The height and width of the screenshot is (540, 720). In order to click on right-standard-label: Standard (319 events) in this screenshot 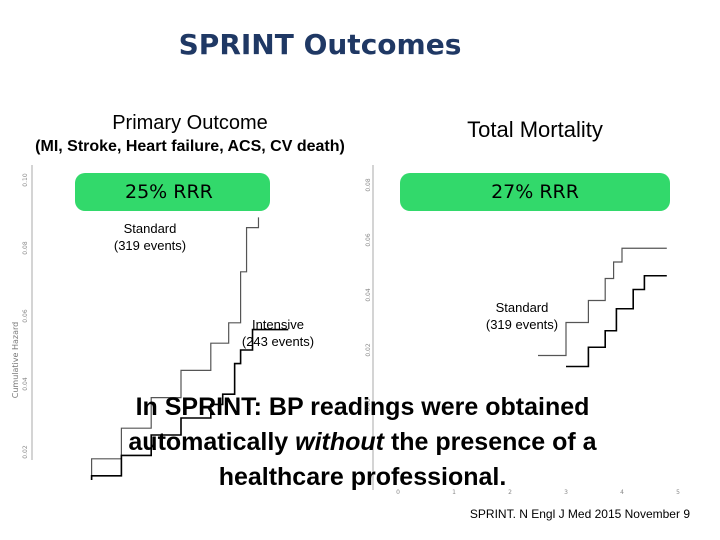, I will do `click(522, 316)`.